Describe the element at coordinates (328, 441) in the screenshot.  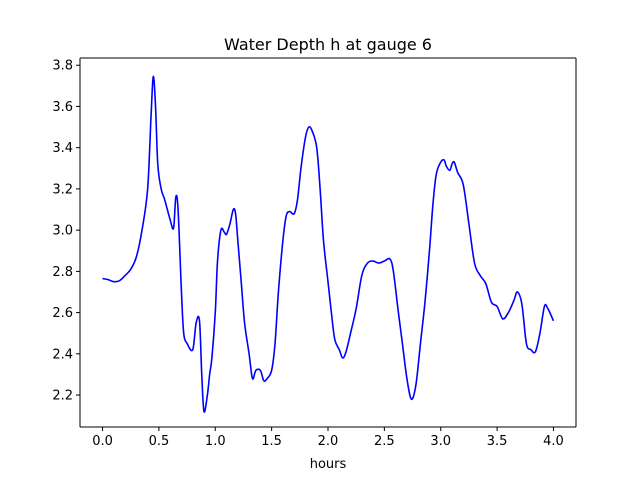
I see `x-tick-label: 2.0` at that location.